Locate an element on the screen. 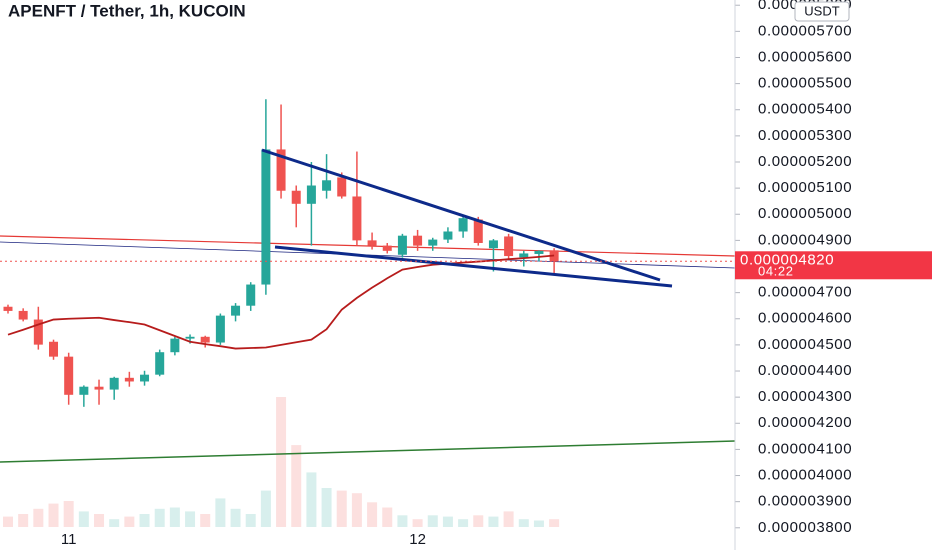 This screenshot has width=932, height=550. chart-title: APENFT / Tether, 1h, KUCOIN is located at coordinates (127, 10).